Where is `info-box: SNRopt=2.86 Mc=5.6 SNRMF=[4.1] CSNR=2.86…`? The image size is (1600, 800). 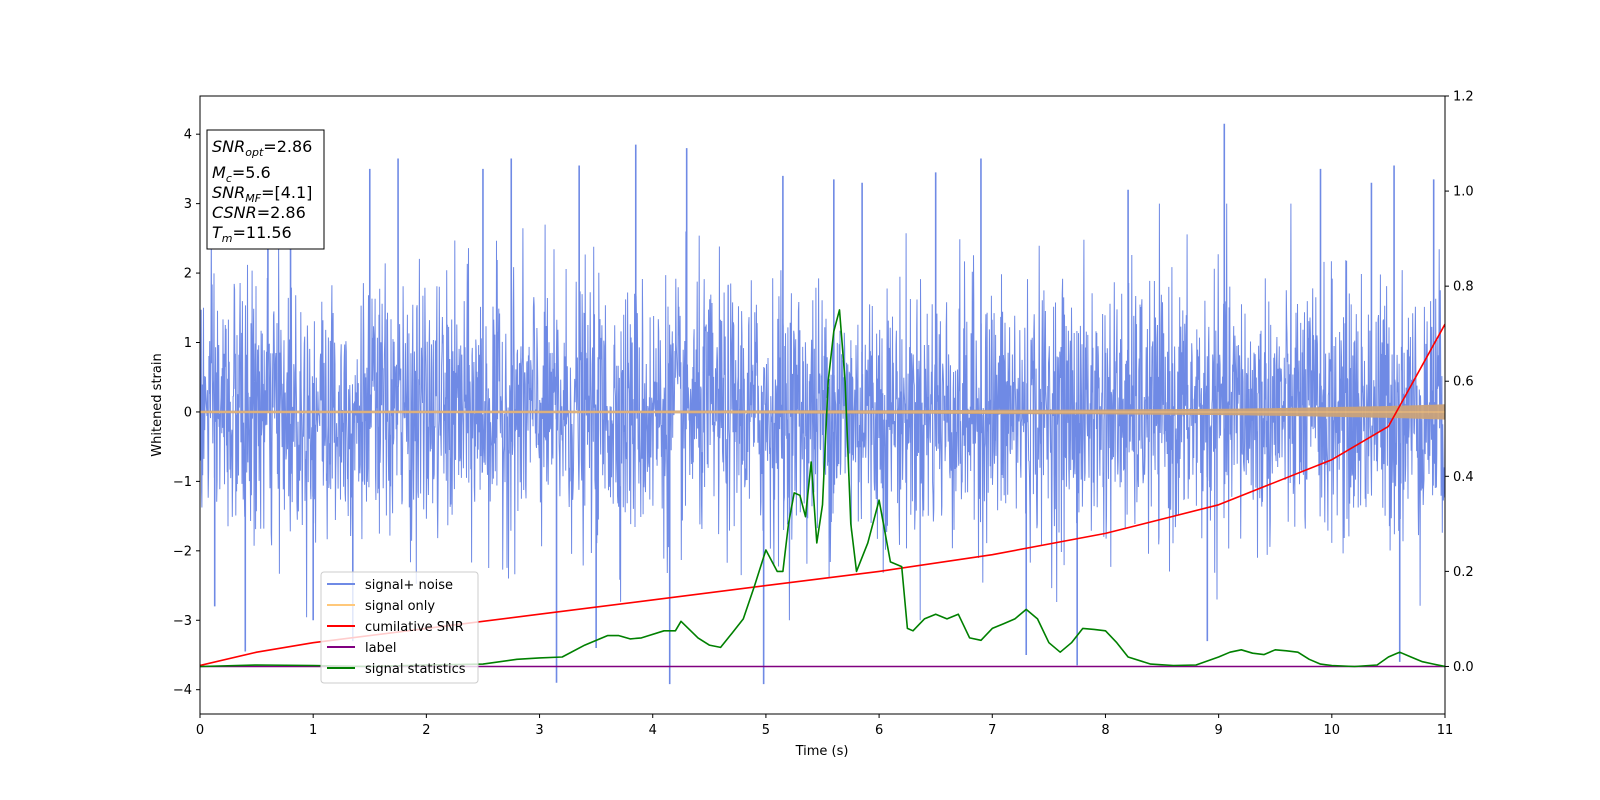
info-box: SNRopt=2.86 Mc=5.6 SNRMF=[4.1] CSNR=2.86… is located at coordinates (265, 189).